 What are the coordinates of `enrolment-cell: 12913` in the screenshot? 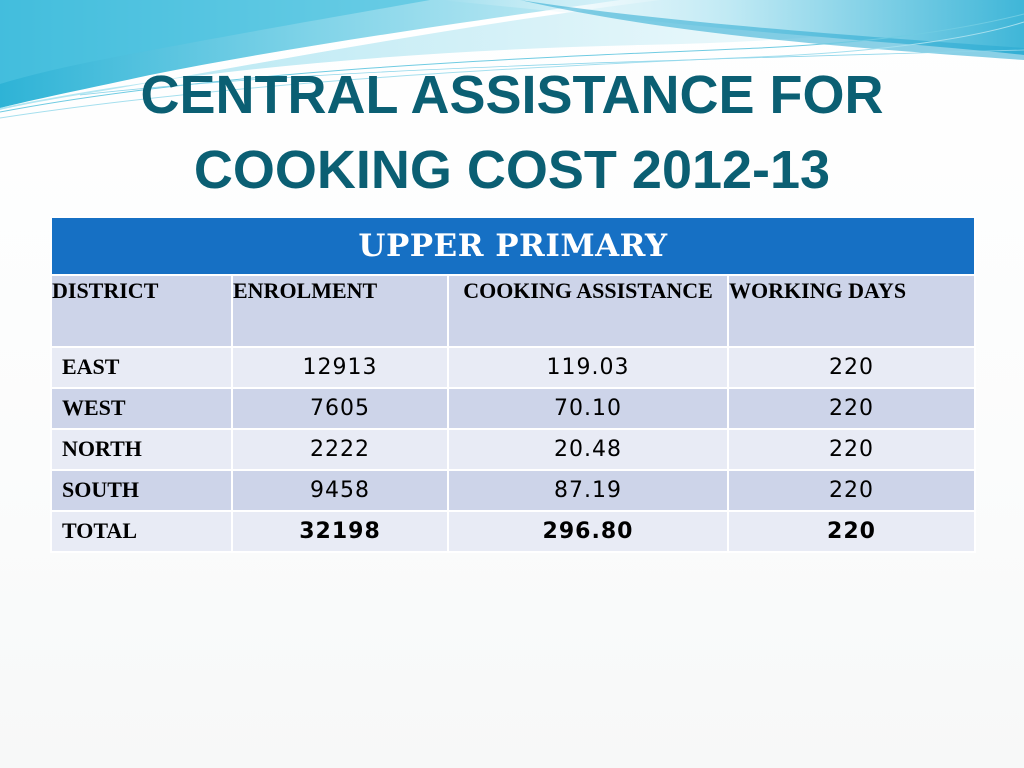 It's located at (340, 367).